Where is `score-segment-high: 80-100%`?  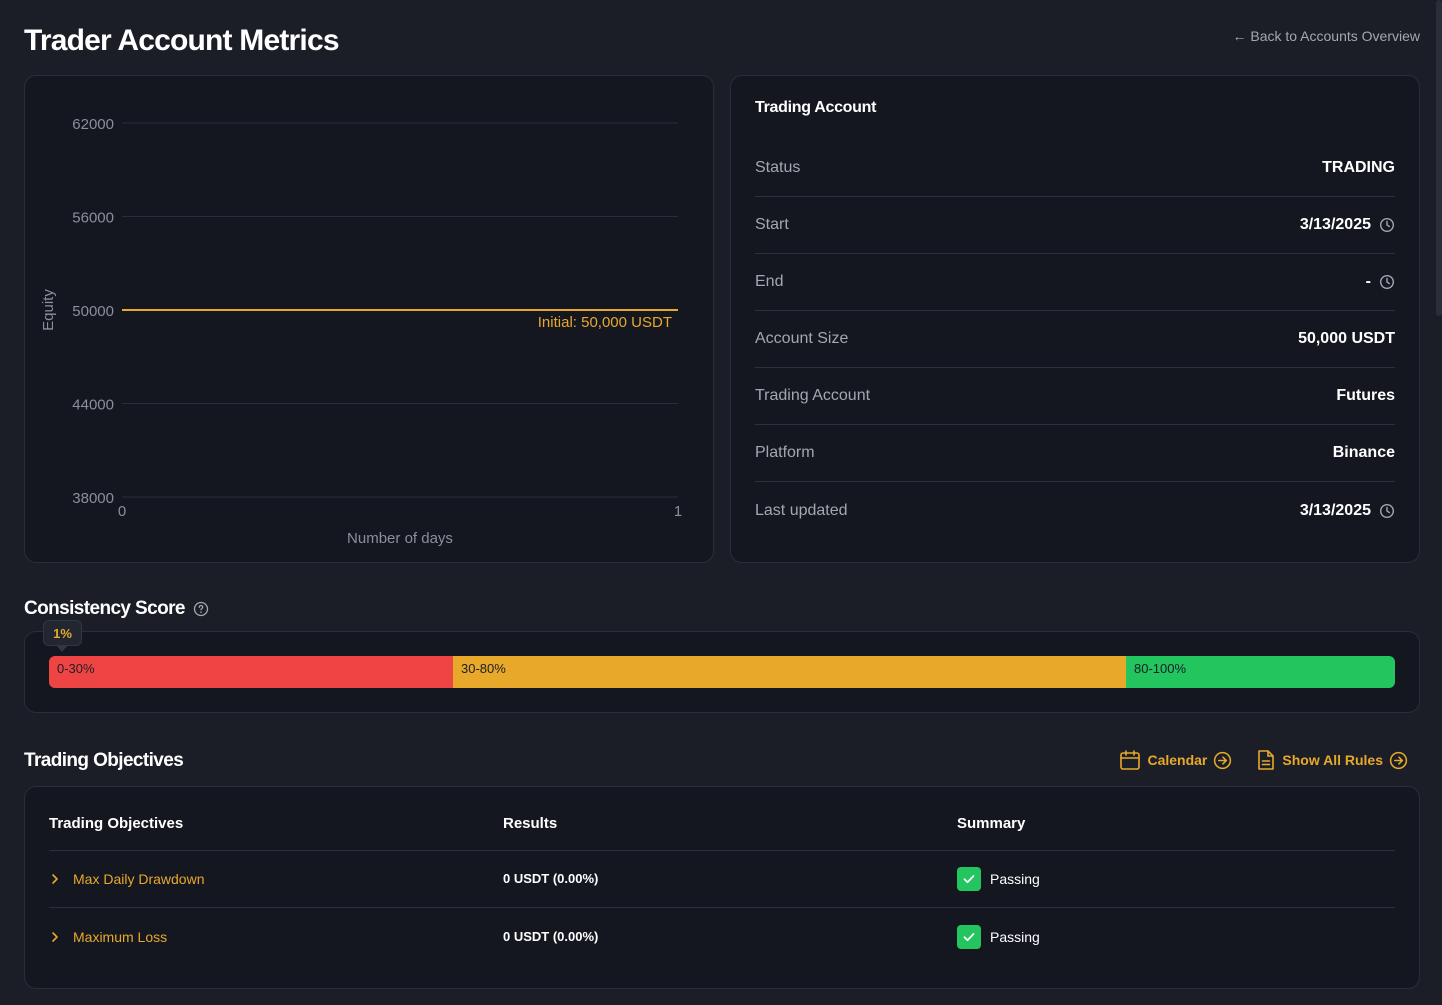 score-segment-high: 80-100% is located at coordinates (1260, 672).